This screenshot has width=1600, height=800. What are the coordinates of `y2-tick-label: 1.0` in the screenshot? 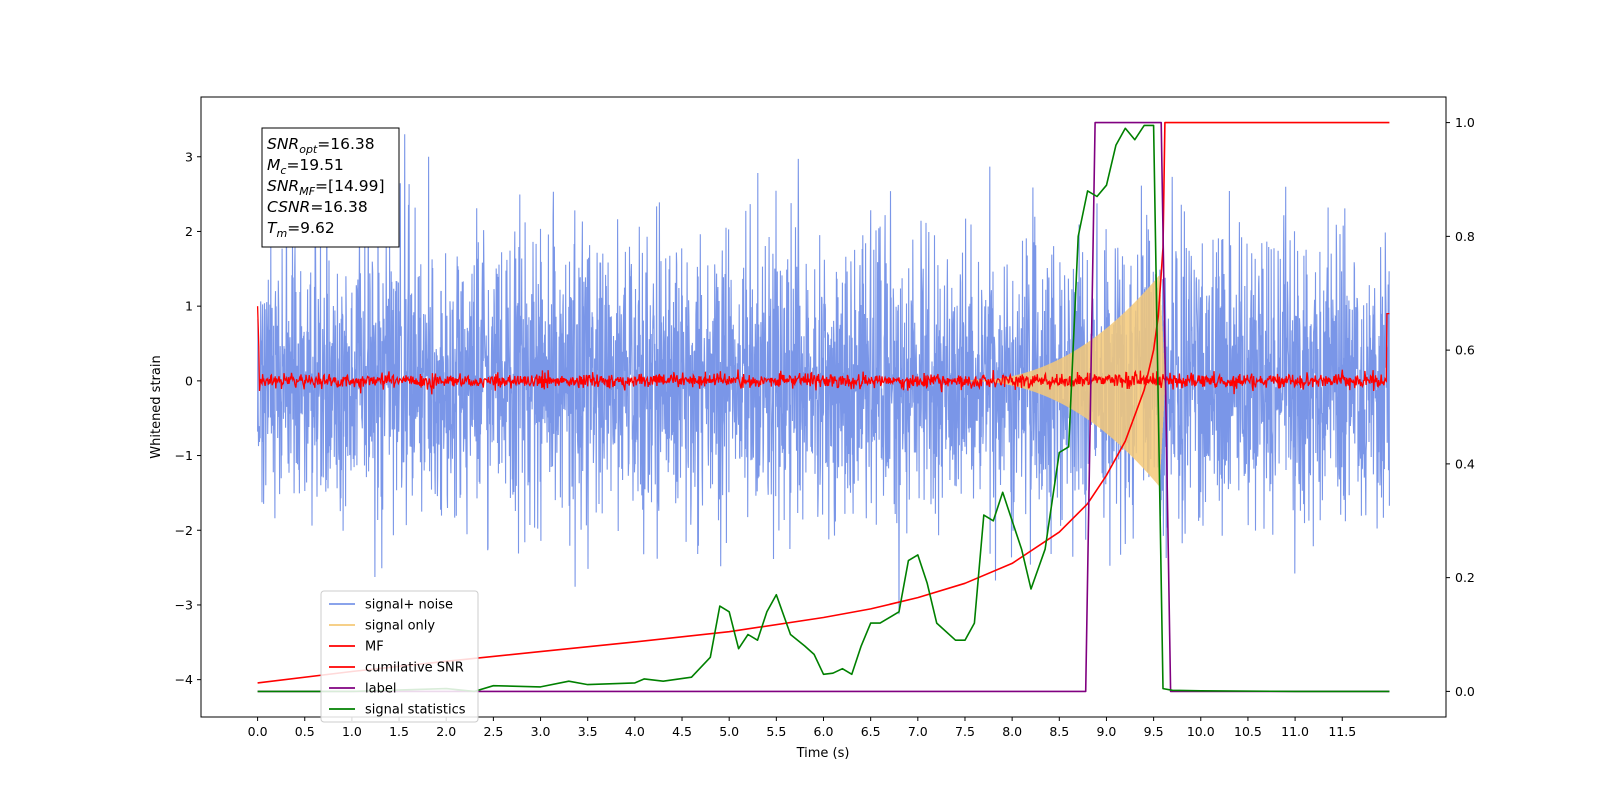 It's located at (1465, 122).